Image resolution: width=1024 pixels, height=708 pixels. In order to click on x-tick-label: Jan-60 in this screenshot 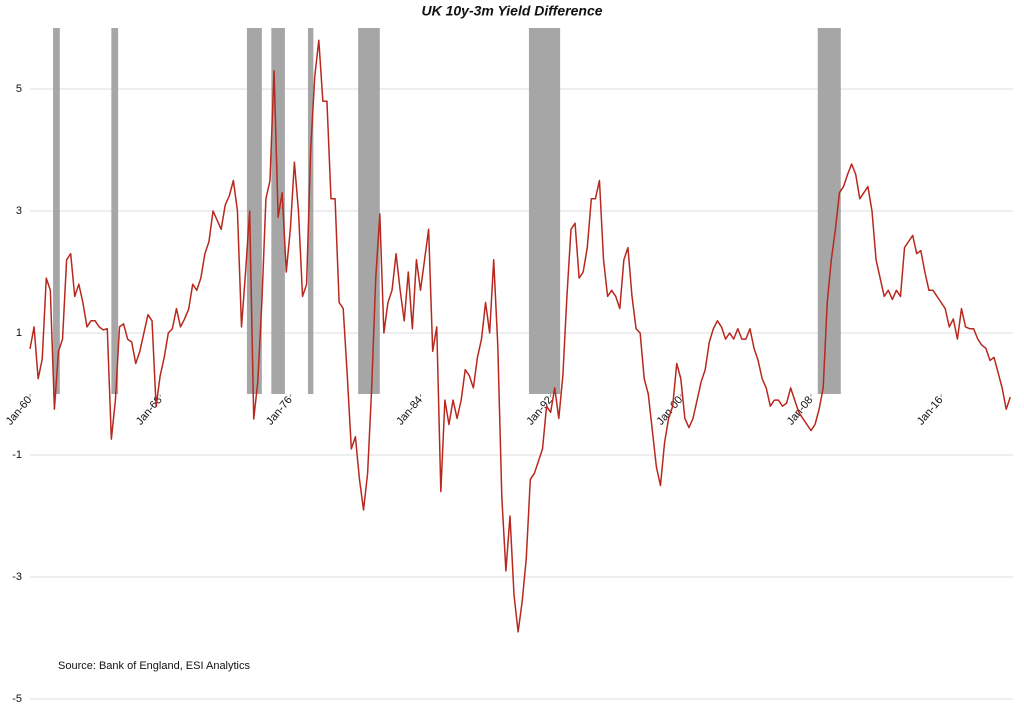, I will do `click(19, 410)`.